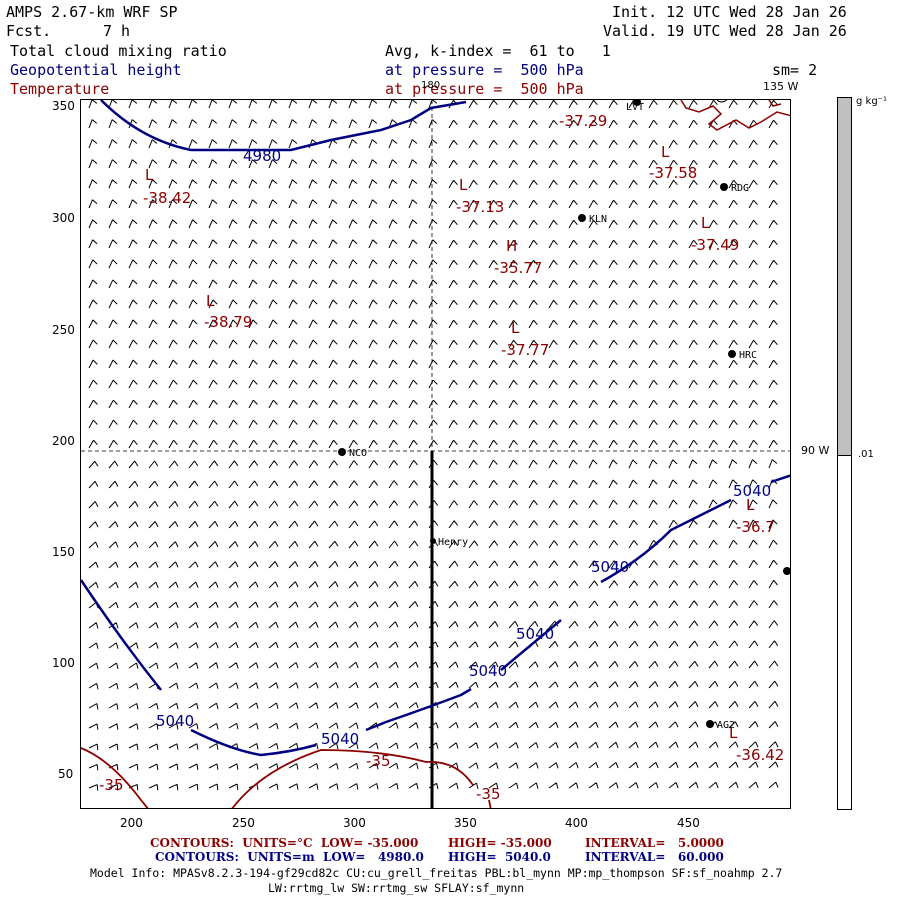 The height and width of the screenshot is (900, 900). What do you see at coordinates (243, 823) in the screenshot?
I see `x-tick: 250` at bounding box center [243, 823].